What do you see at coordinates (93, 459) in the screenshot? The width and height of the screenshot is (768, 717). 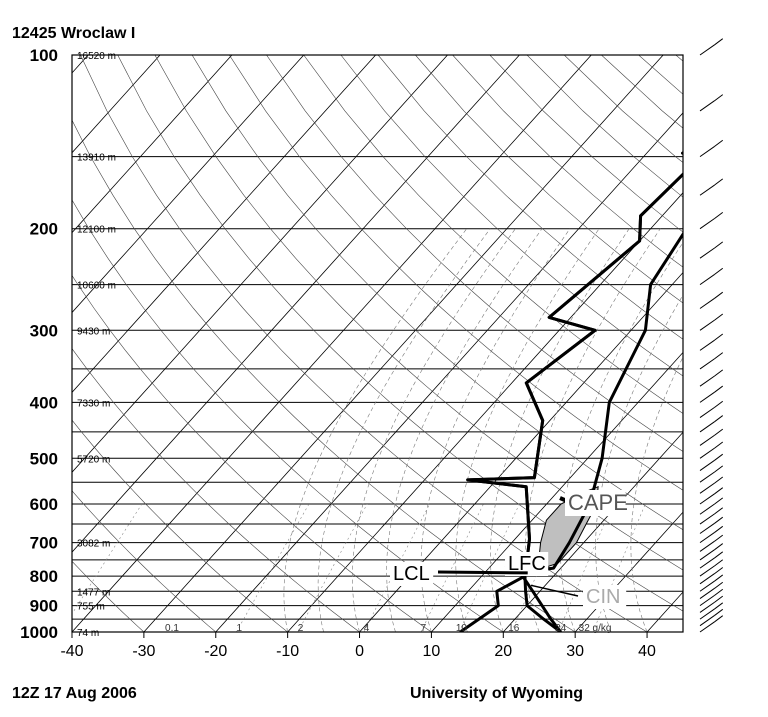 I see `height-label: 5720 m` at bounding box center [93, 459].